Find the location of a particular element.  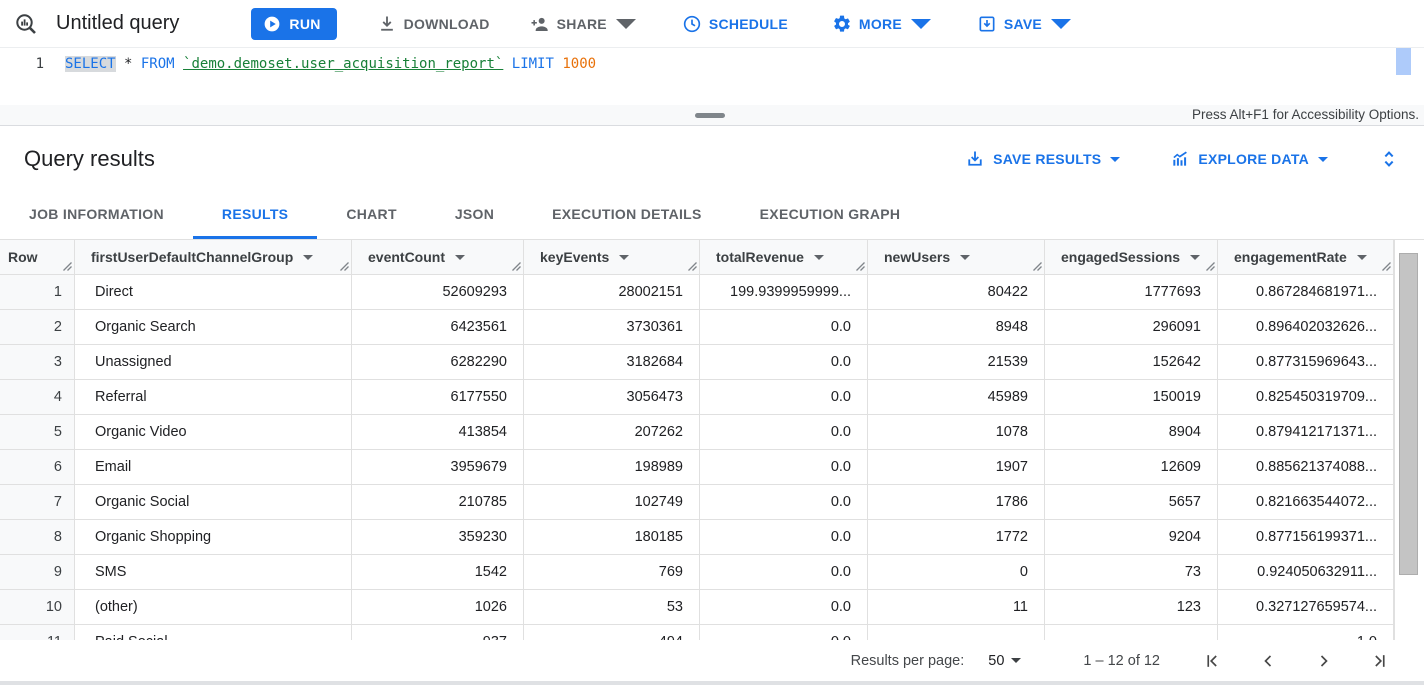

query-results-title: Query results is located at coordinates (89, 158).